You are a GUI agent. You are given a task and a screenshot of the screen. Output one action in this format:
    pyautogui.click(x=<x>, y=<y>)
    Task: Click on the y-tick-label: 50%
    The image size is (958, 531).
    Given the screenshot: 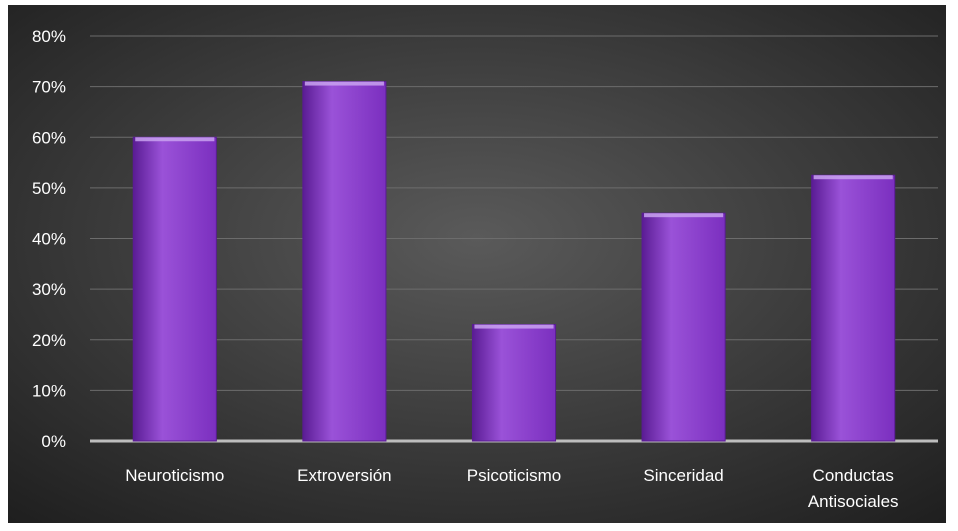 What is the action you would take?
    pyautogui.click(x=49, y=188)
    